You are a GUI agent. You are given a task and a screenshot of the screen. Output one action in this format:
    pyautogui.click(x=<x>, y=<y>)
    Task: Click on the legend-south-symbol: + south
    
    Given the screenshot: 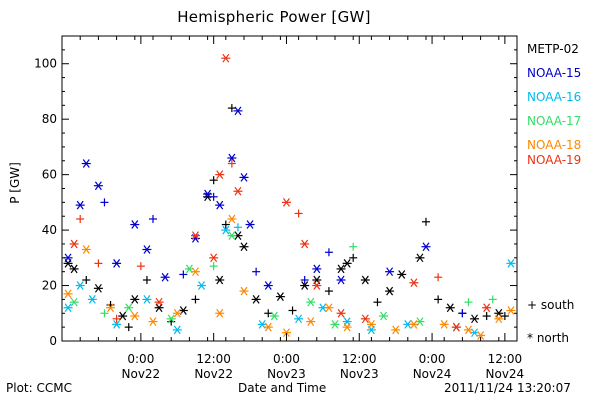 What is the action you would take?
    pyautogui.click(x=550, y=305)
    